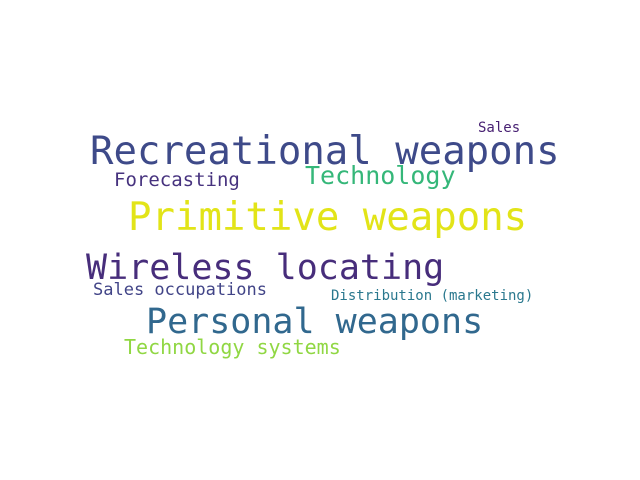  What do you see at coordinates (499, 128) in the screenshot?
I see `word-sales: Sales` at bounding box center [499, 128].